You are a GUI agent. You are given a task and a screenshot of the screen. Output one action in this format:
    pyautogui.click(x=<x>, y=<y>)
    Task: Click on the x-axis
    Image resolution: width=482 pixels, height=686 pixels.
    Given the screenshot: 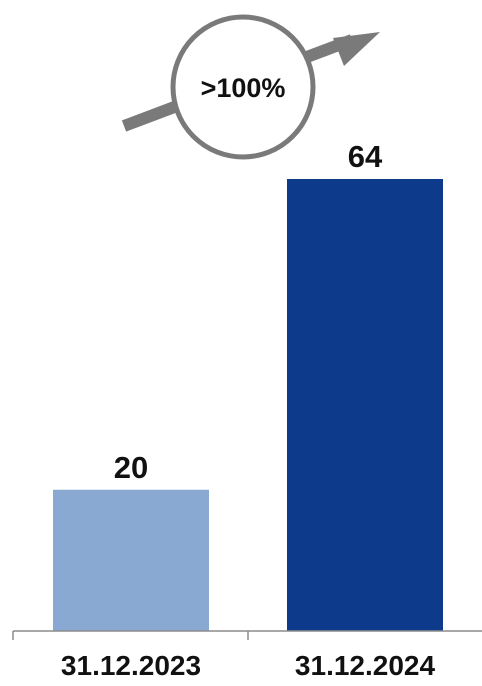 What is the action you would take?
    pyautogui.click(x=247, y=635)
    